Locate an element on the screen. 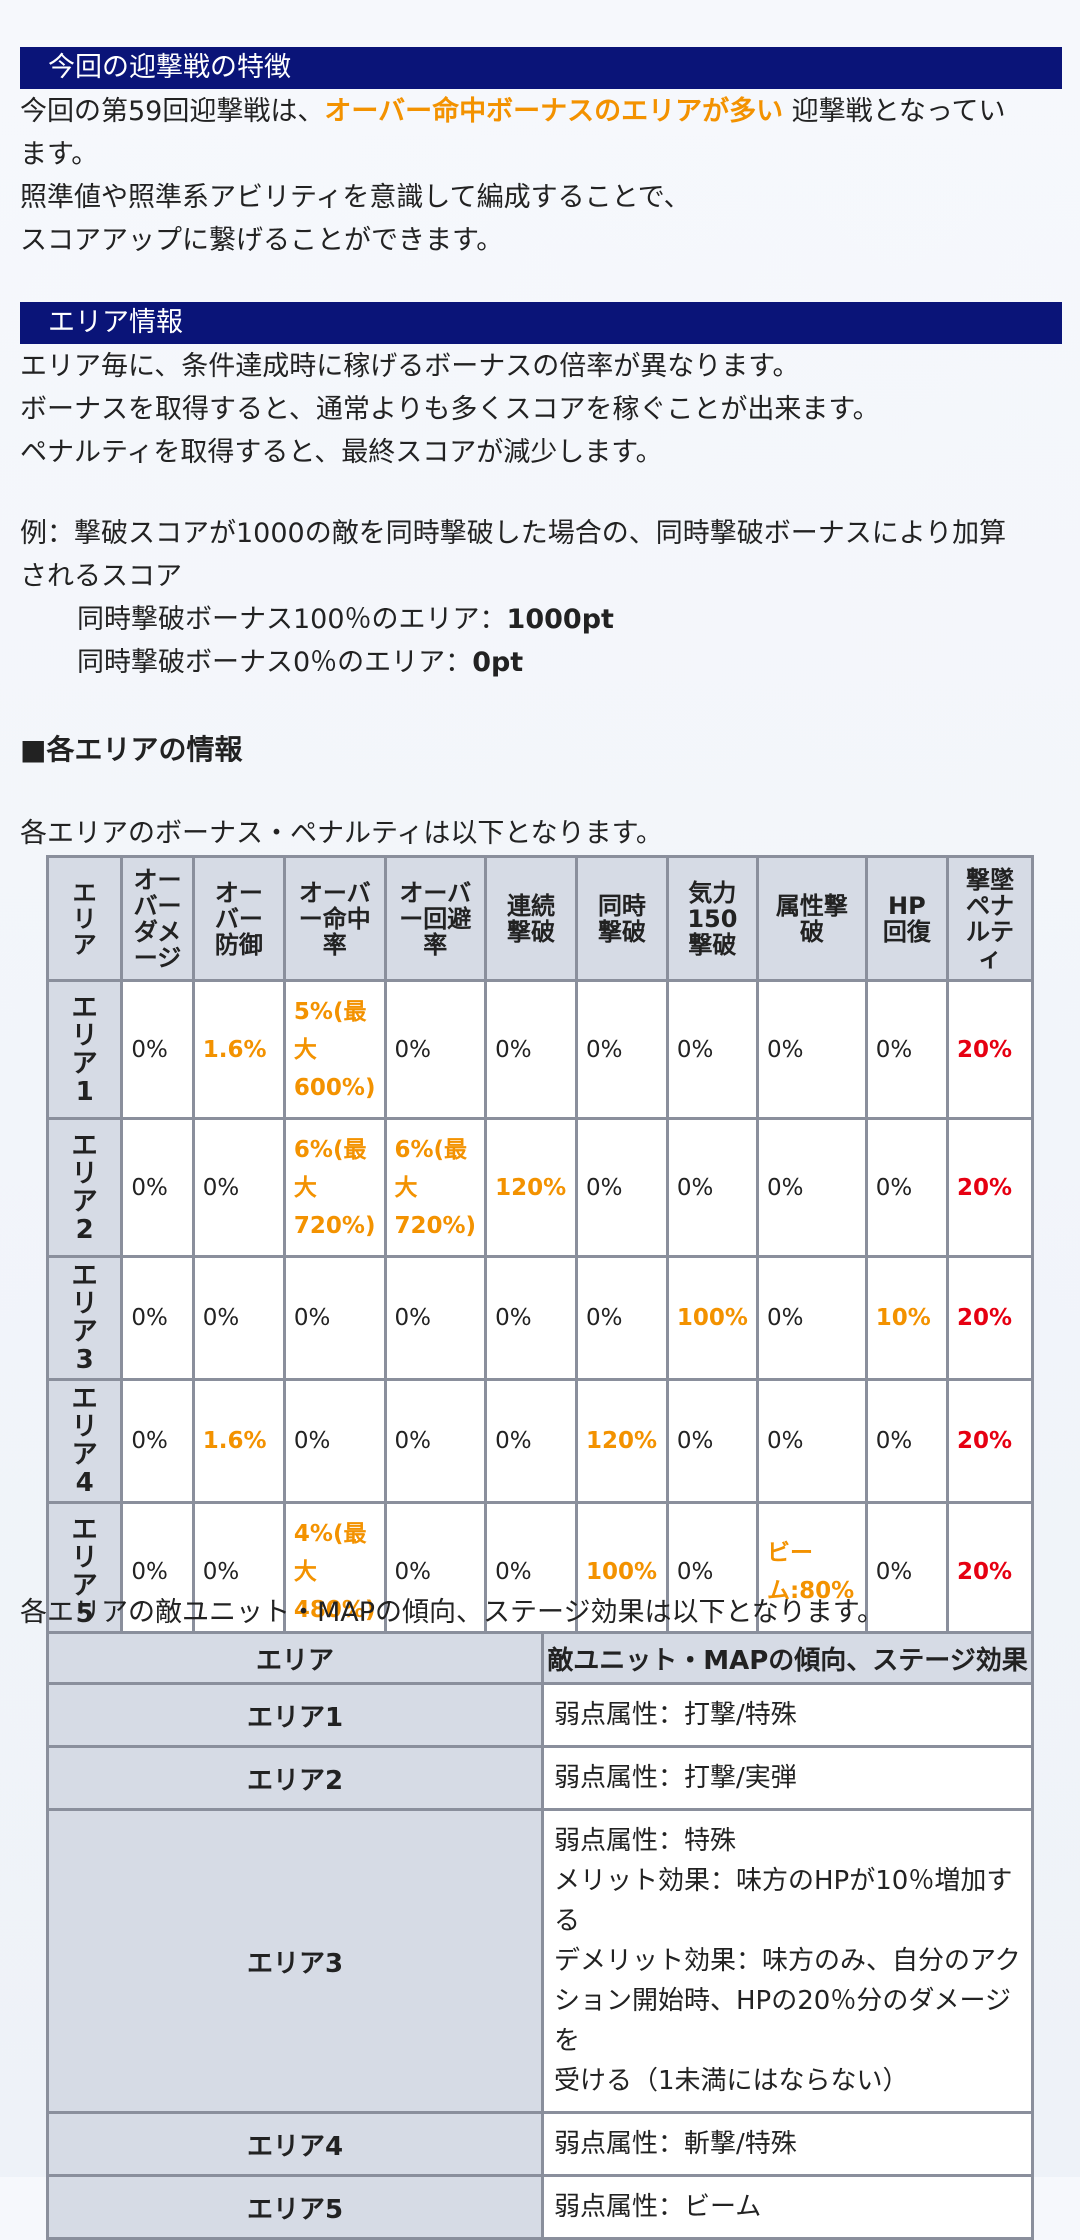  cell-over-accuracy: 6%(最大720%) is located at coordinates (334, 1187).